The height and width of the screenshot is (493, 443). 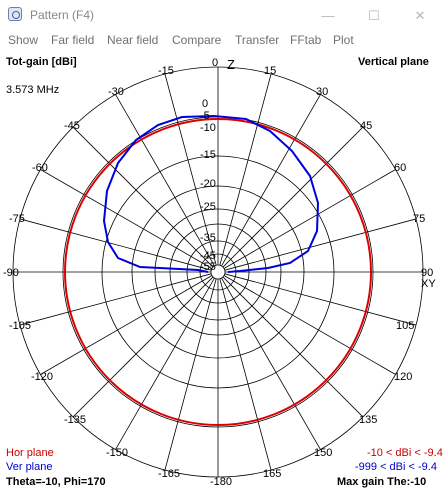 What do you see at coordinates (116, 92) in the screenshot?
I see `angle-label: -30` at bounding box center [116, 92].